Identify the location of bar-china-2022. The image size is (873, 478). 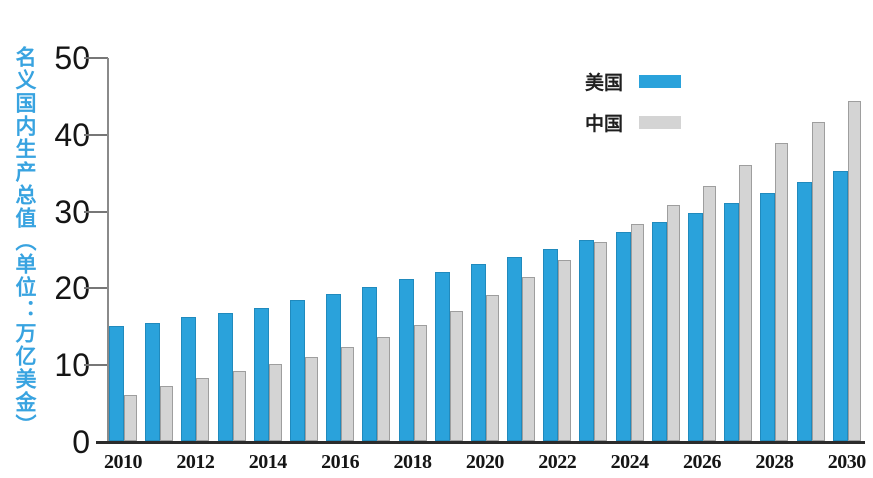
(565, 350).